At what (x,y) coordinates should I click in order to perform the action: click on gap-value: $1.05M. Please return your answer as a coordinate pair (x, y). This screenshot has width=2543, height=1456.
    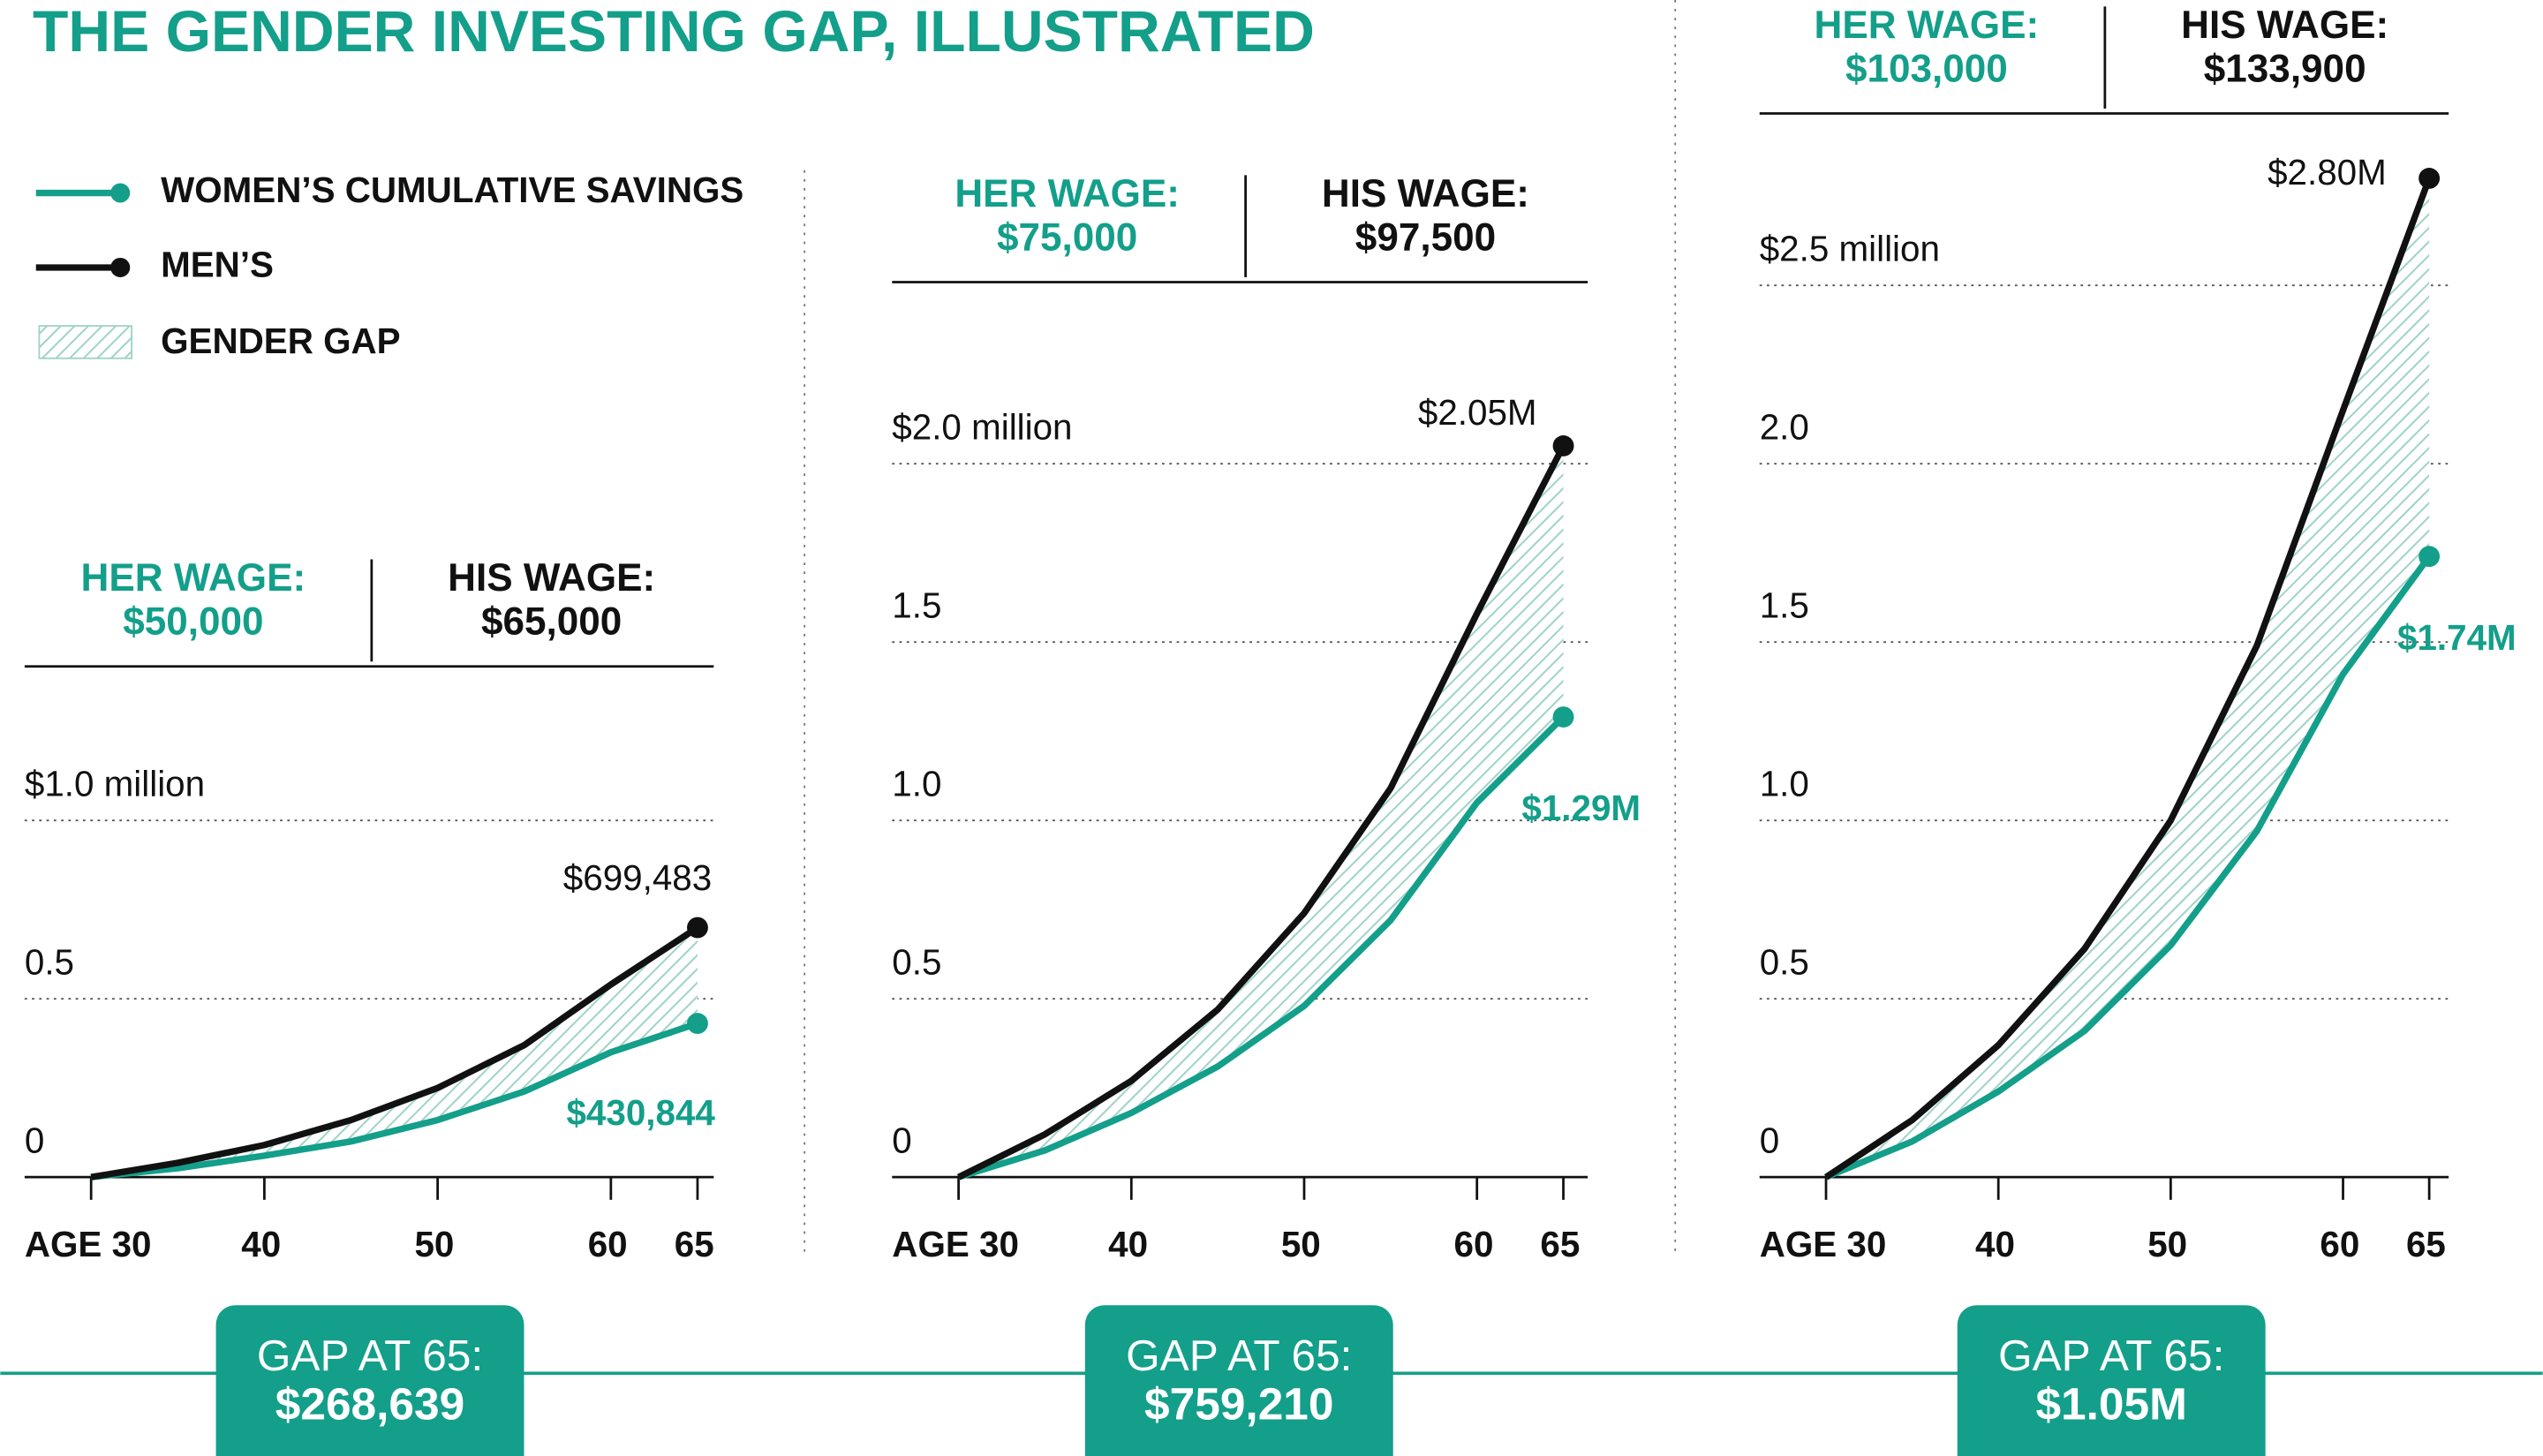
    Looking at the image, I should click on (2111, 1403).